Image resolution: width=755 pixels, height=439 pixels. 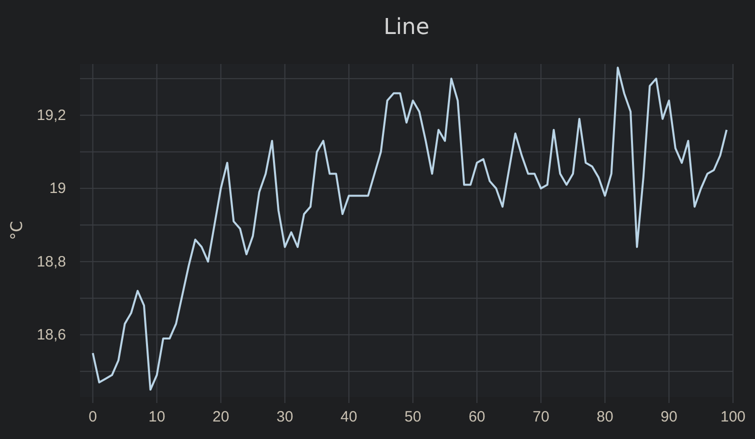 I want to click on chart-title: Line, so click(x=407, y=27).